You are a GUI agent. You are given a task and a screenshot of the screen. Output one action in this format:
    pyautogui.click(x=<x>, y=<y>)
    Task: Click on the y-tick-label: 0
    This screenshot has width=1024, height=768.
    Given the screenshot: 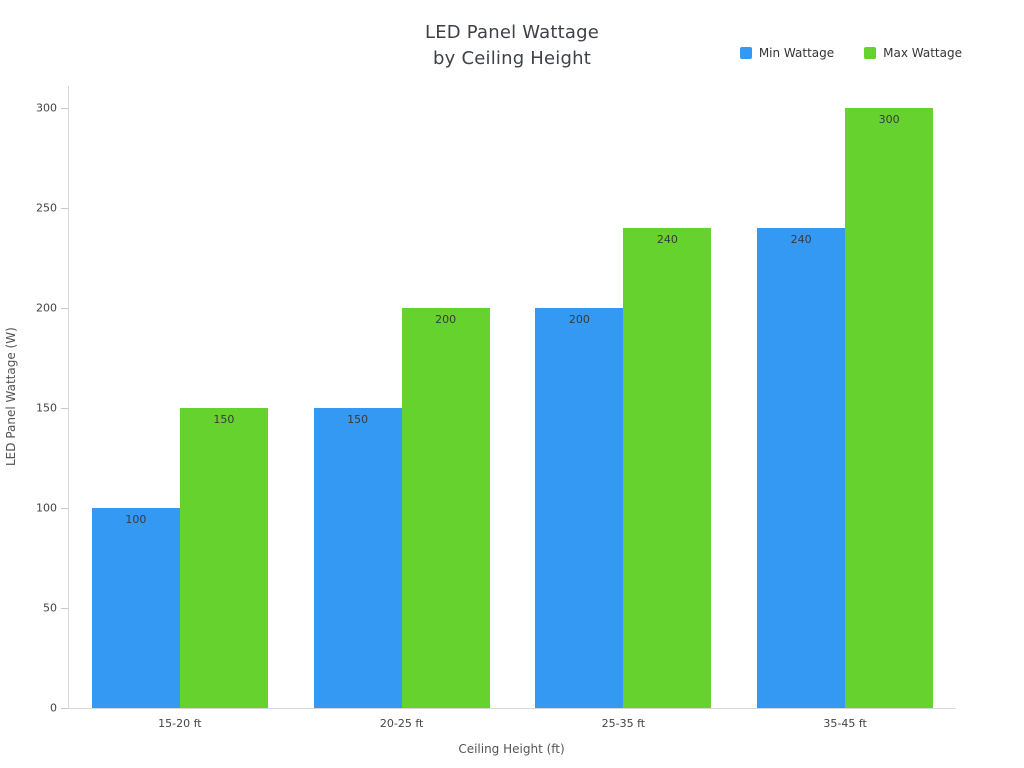 What is the action you would take?
    pyautogui.click(x=53, y=708)
    